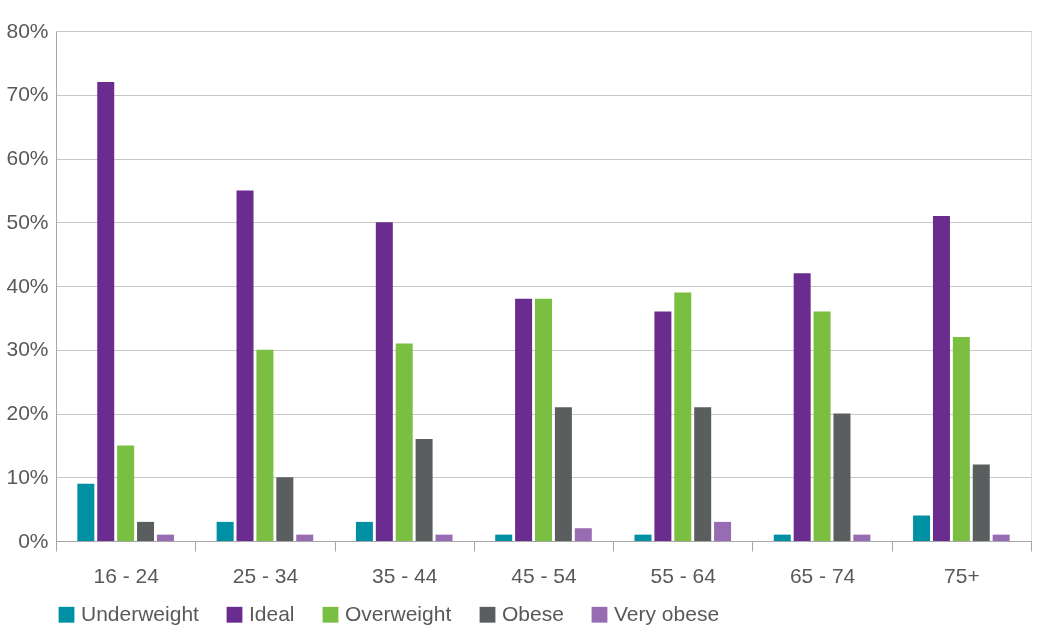  I want to click on x-tick-label: 45 - 54, so click(544, 575).